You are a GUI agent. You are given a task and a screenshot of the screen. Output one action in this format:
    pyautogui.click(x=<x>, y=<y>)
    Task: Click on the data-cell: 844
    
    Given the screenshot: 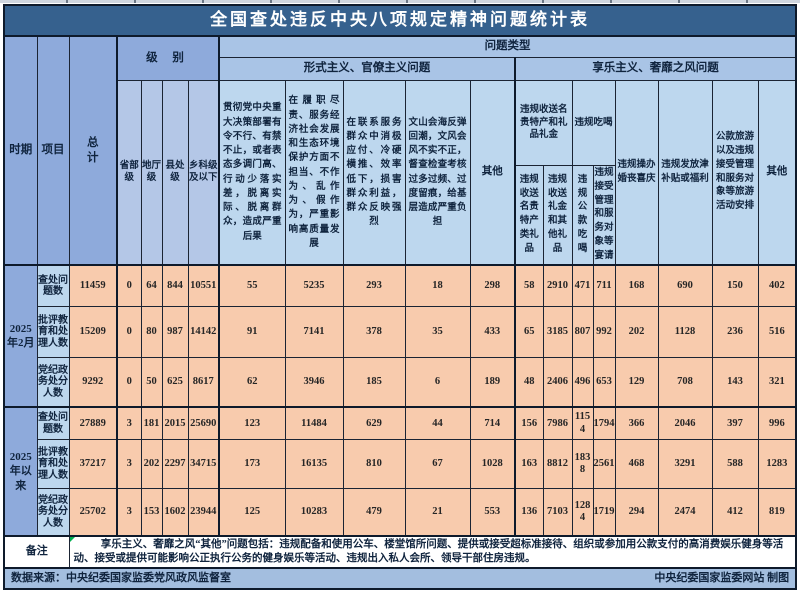 What is the action you would take?
    pyautogui.click(x=175, y=286)
    